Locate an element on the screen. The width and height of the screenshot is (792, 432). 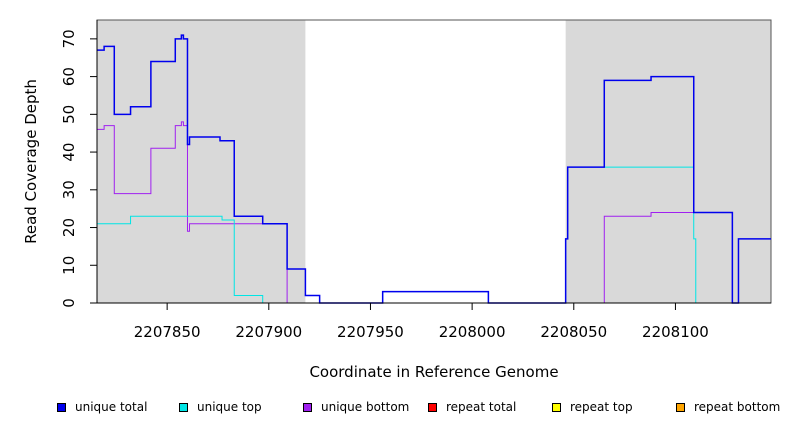
legend-item-unique-bottom: unique bottom is located at coordinates (356, 407).